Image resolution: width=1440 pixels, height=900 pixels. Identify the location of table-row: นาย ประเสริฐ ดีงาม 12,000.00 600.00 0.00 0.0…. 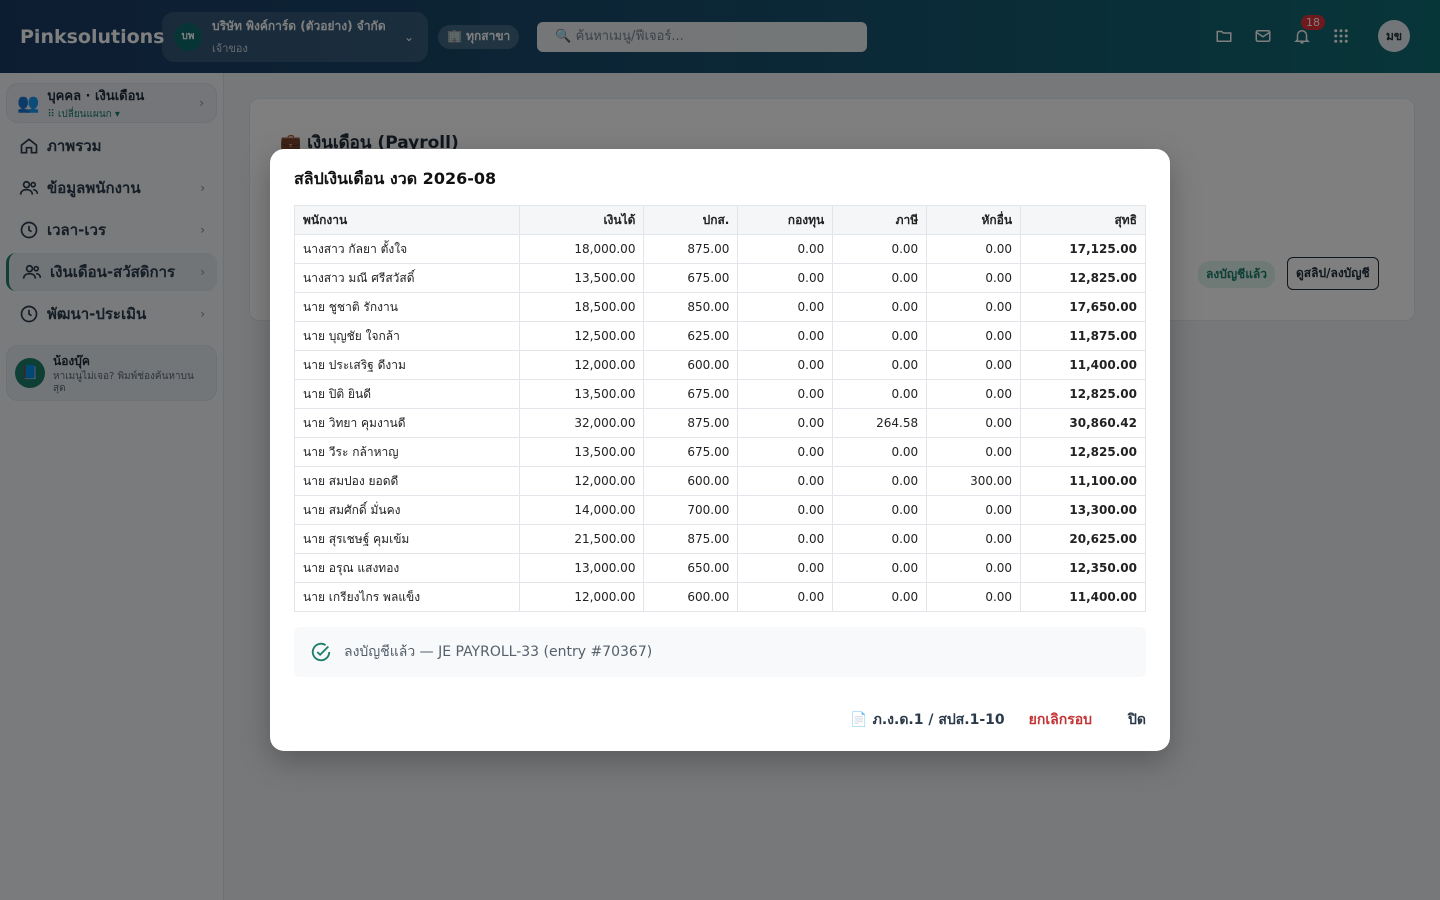
(720, 365).